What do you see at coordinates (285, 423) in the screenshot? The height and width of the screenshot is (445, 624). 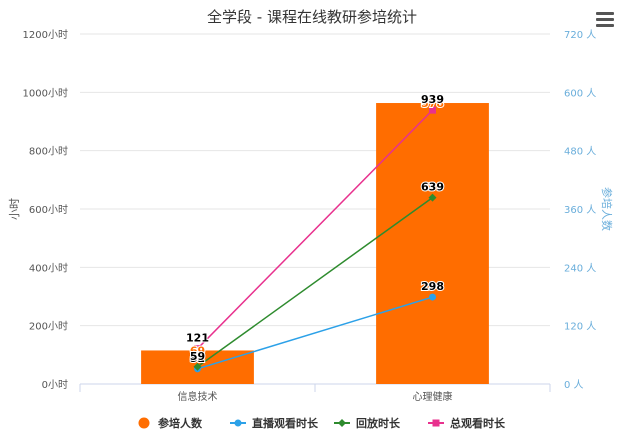 I see `legend-label: 直播观看时长` at bounding box center [285, 423].